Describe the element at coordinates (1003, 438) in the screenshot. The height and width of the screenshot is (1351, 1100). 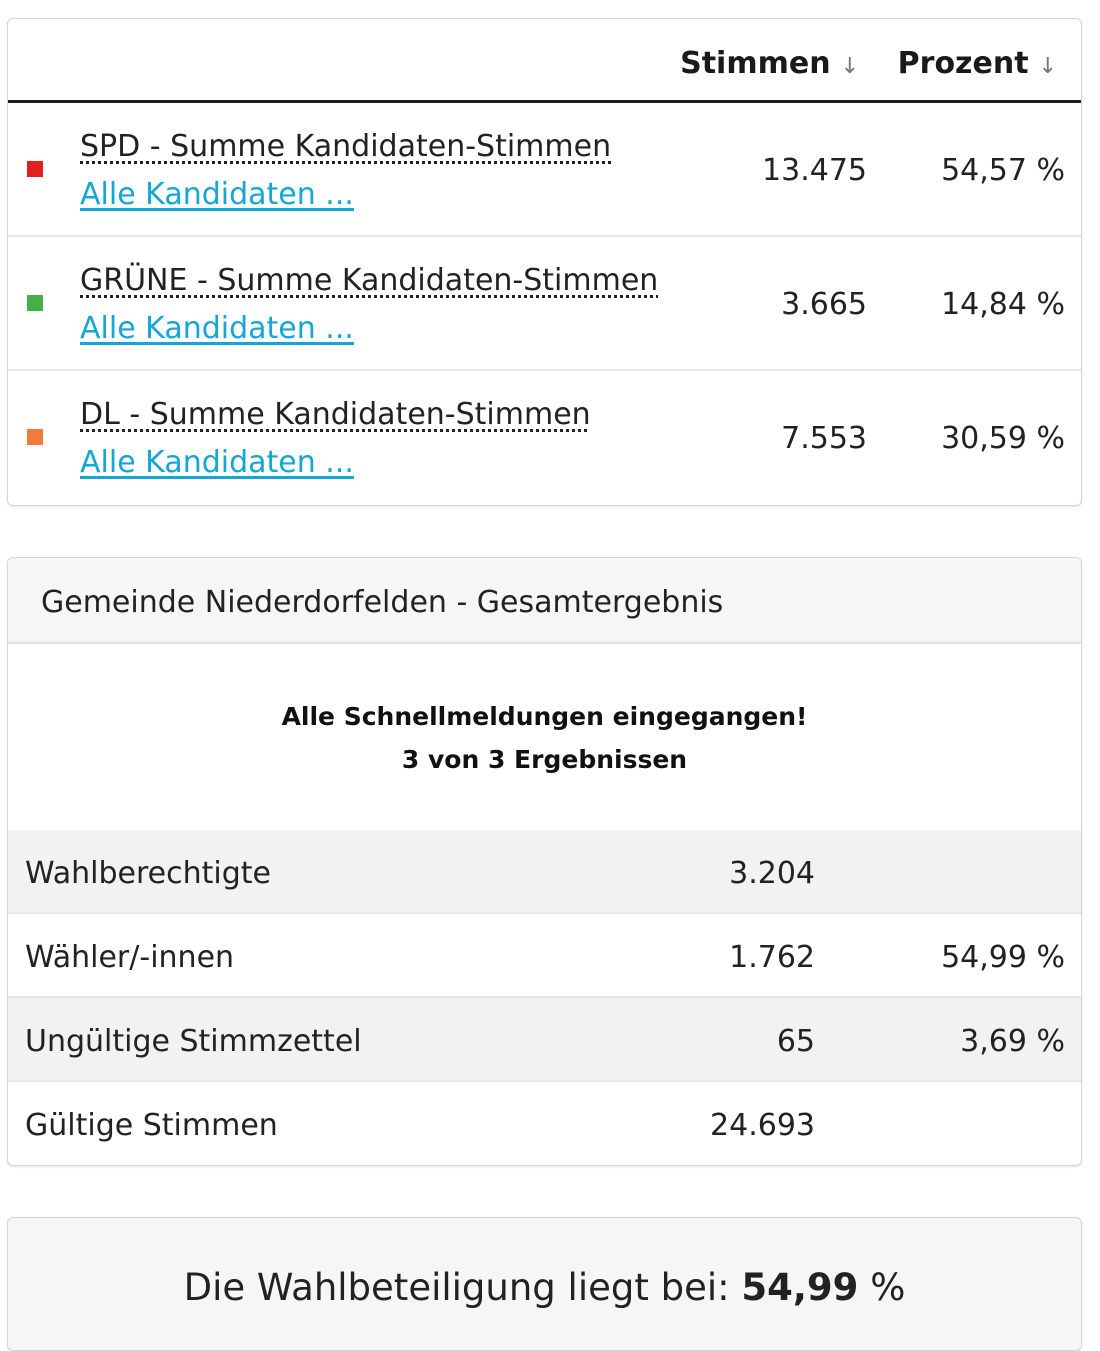
I see `party-percent: 30,59 %` at that location.